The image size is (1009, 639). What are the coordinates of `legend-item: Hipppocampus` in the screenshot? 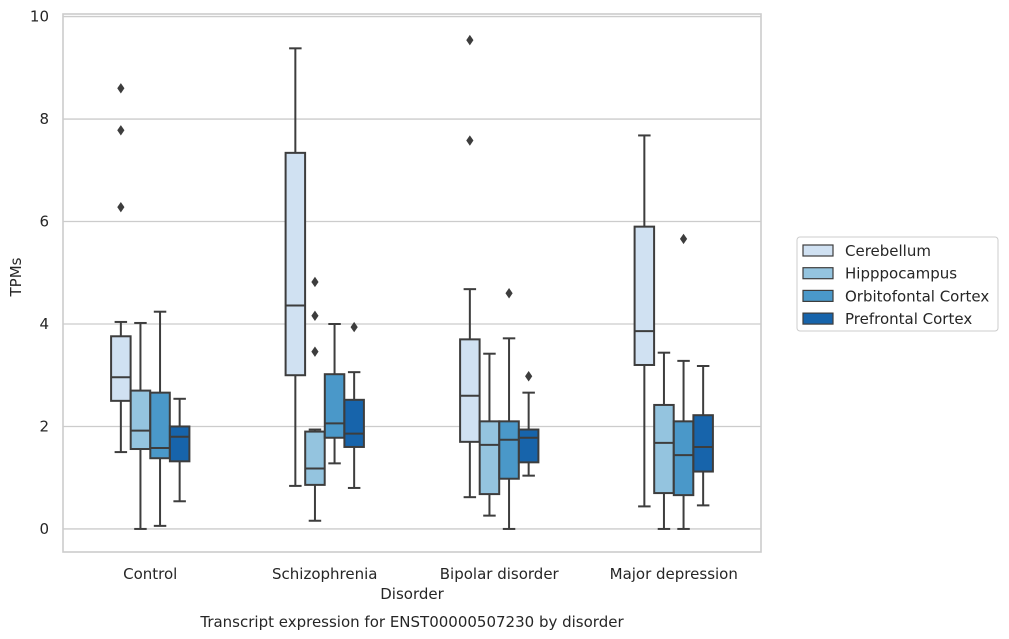 It's located at (879, 274).